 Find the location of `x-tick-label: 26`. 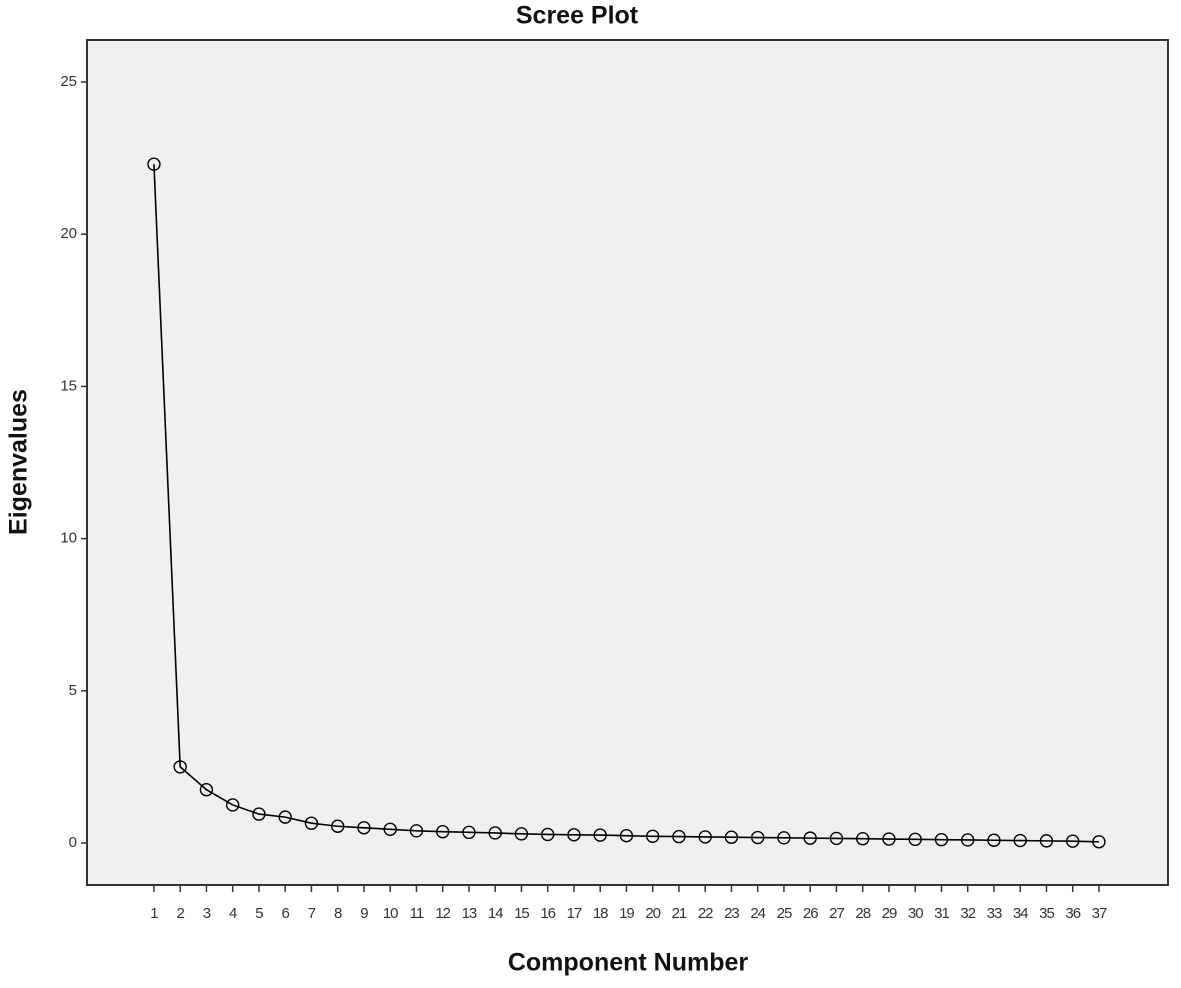

x-tick-label: 26 is located at coordinates (810, 913).